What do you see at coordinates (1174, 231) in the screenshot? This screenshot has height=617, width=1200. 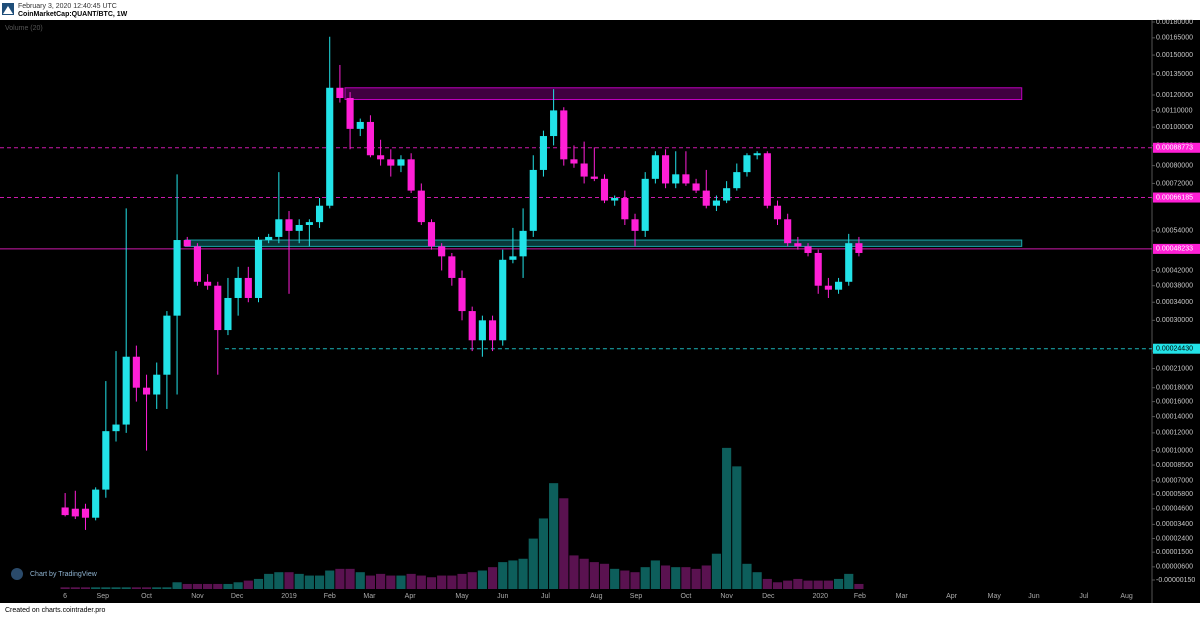 I see `y-tick-label: 0.00054000` at bounding box center [1174, 231].